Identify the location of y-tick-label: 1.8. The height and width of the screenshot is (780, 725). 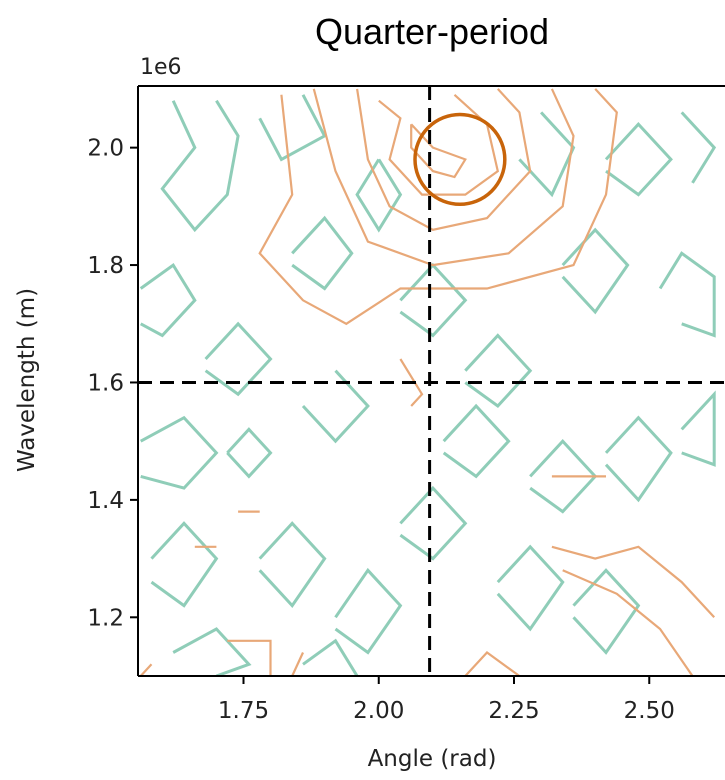
(105, 266).